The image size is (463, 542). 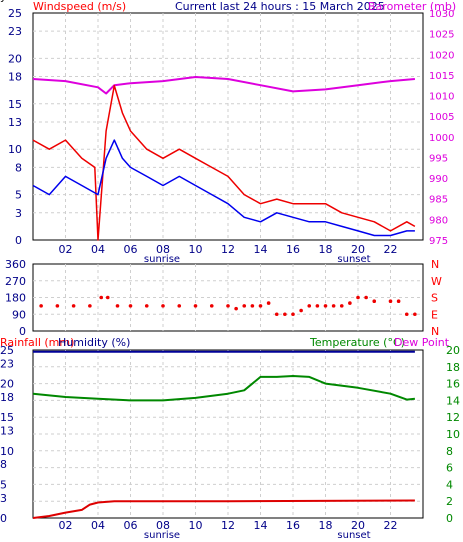 What do you see at coordinates (162, 259) in the screenshot?
I see `sunrise-label-top: sunrise` at bounding box center [162, 259].